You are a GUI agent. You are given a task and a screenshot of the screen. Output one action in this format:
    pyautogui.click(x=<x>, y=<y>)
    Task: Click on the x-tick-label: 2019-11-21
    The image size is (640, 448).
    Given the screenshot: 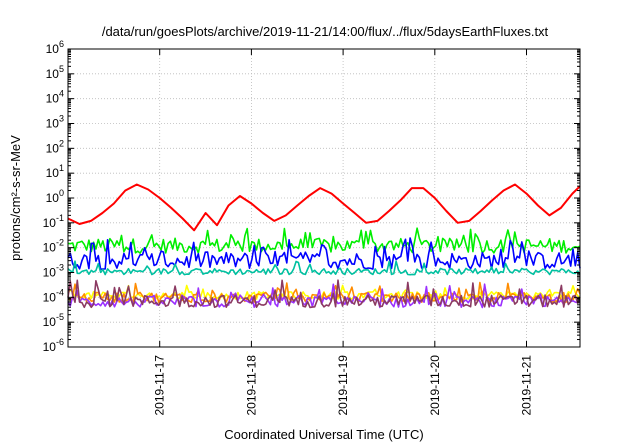 What is the action you would take?
    pyautogui.click(x=527, y=385)
    